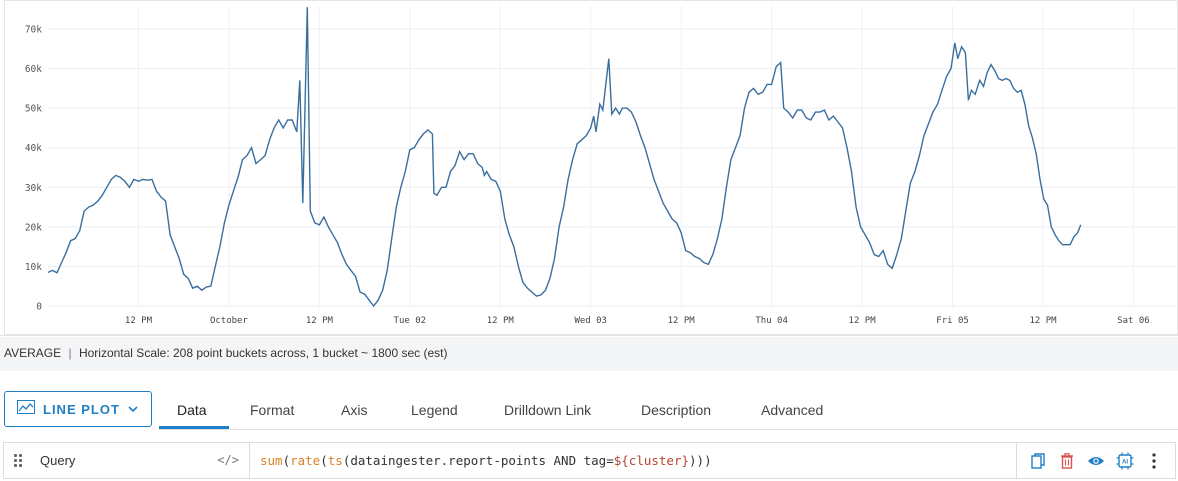 The width and height of the screenshot is (1178, 481). Describe the element at coordinates (335, 460) in the screenshot. I see `expr-fn-ts: ts` at that location.